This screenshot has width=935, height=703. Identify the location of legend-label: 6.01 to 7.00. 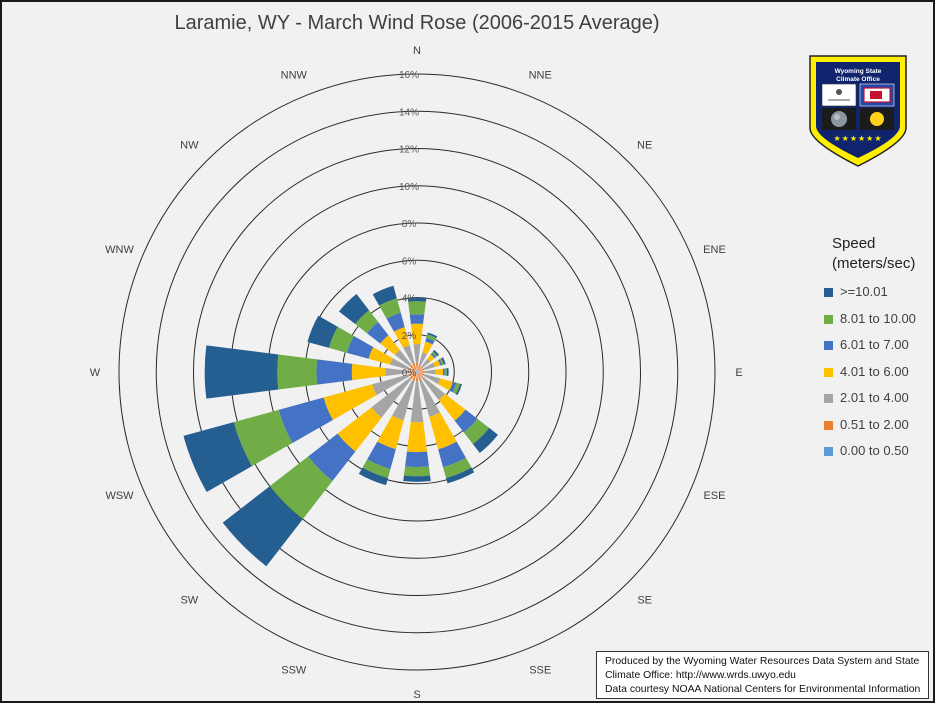
(874, 344).